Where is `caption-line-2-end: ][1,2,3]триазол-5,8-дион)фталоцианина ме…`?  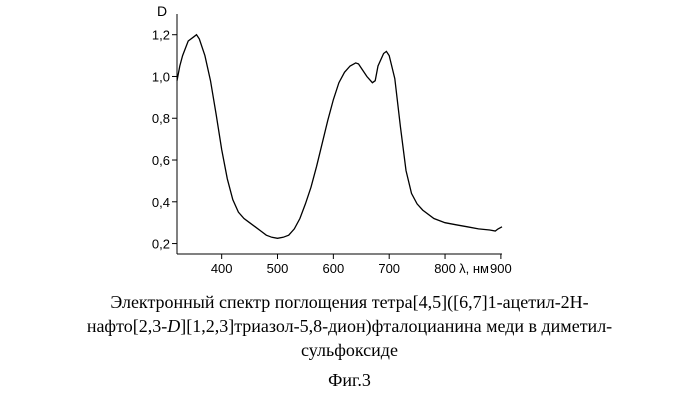 caption-line-2-end: ][1,2,3]триазол-5,8-дион)фталоцианина ме… is located at coordinates (396, 326).